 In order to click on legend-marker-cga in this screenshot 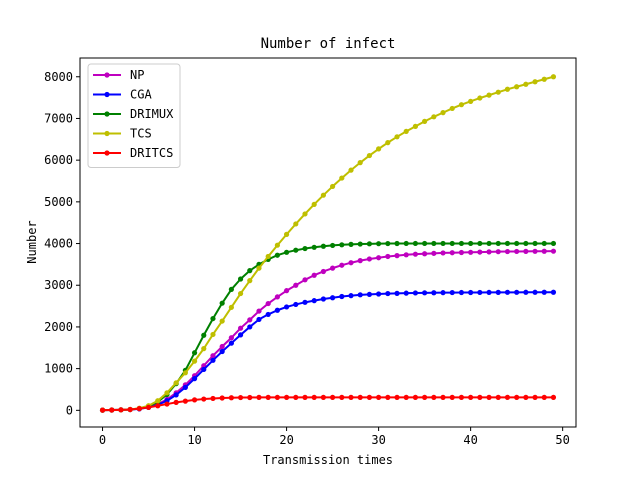, I will do `click(107, 94)`.